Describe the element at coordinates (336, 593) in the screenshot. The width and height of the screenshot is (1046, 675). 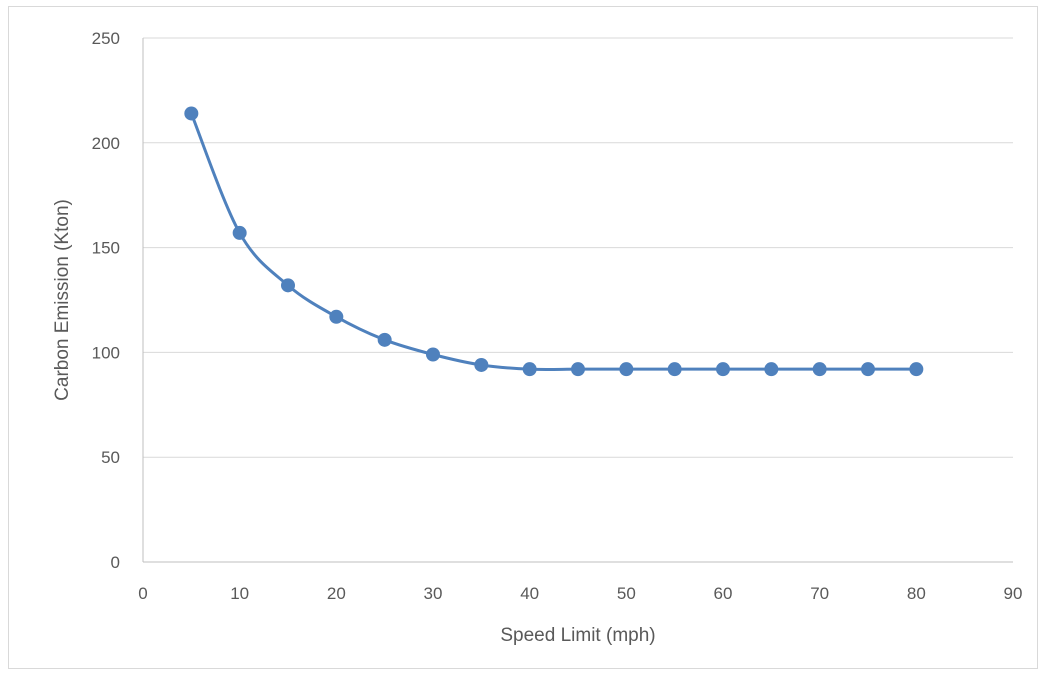
I see `x-tick-label: 20` at that location.